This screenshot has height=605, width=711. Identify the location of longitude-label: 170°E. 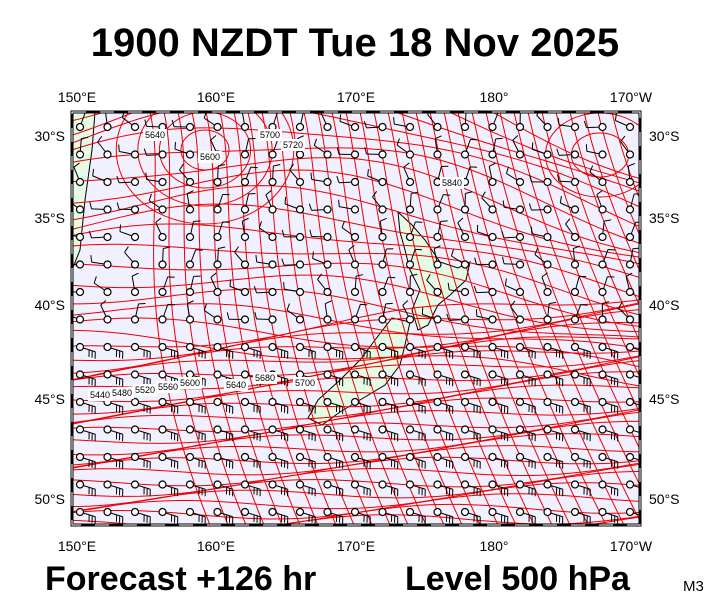
(356, 546).